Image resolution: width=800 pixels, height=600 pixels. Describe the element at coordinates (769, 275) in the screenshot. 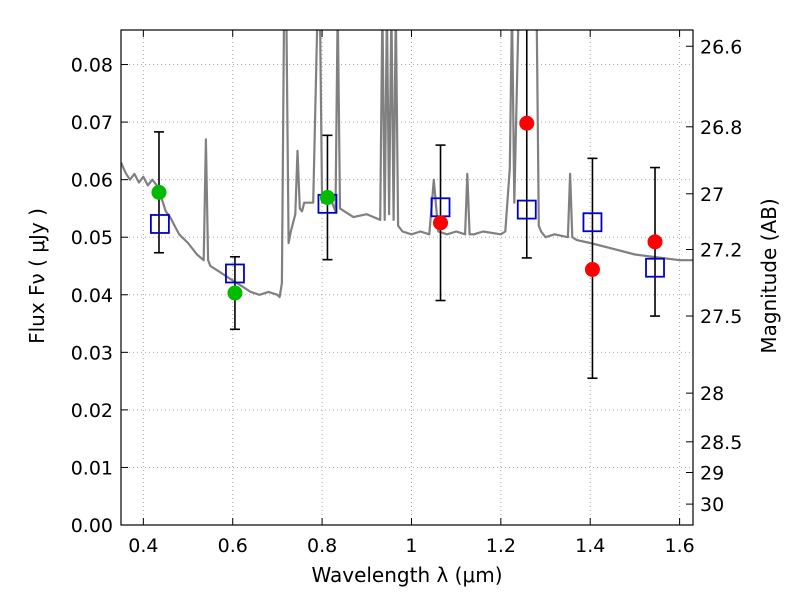

I see `y-axis-title-right: Magnitude (AB)` at that location.